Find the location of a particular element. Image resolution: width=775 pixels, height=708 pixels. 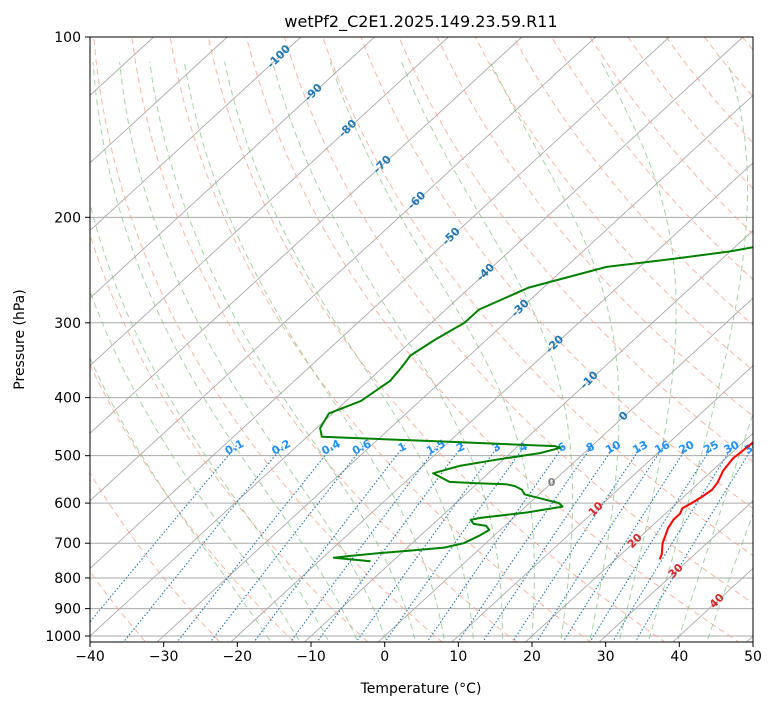

y-tick-label: 300 is located at coordinates (67, 324).